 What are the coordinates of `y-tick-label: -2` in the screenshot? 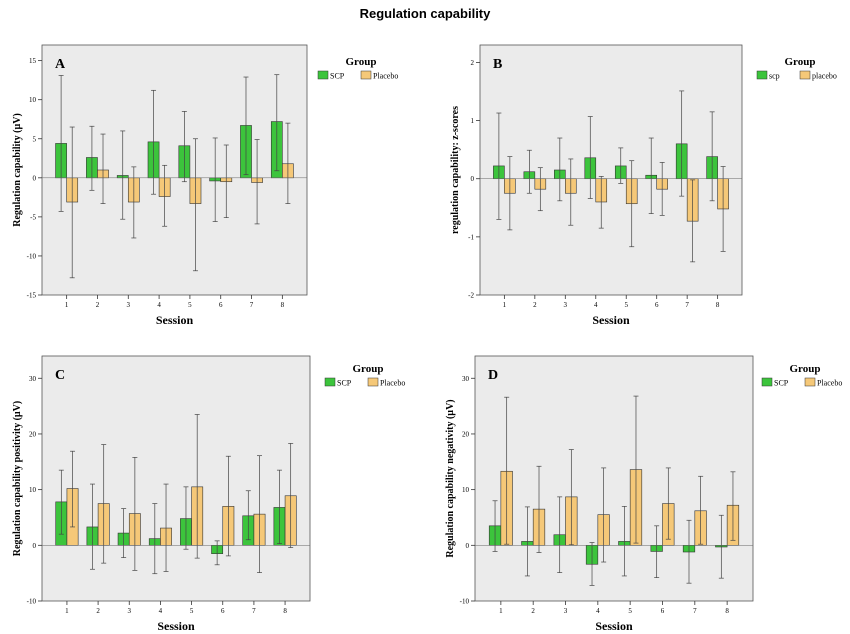 It's located at (471, 296).